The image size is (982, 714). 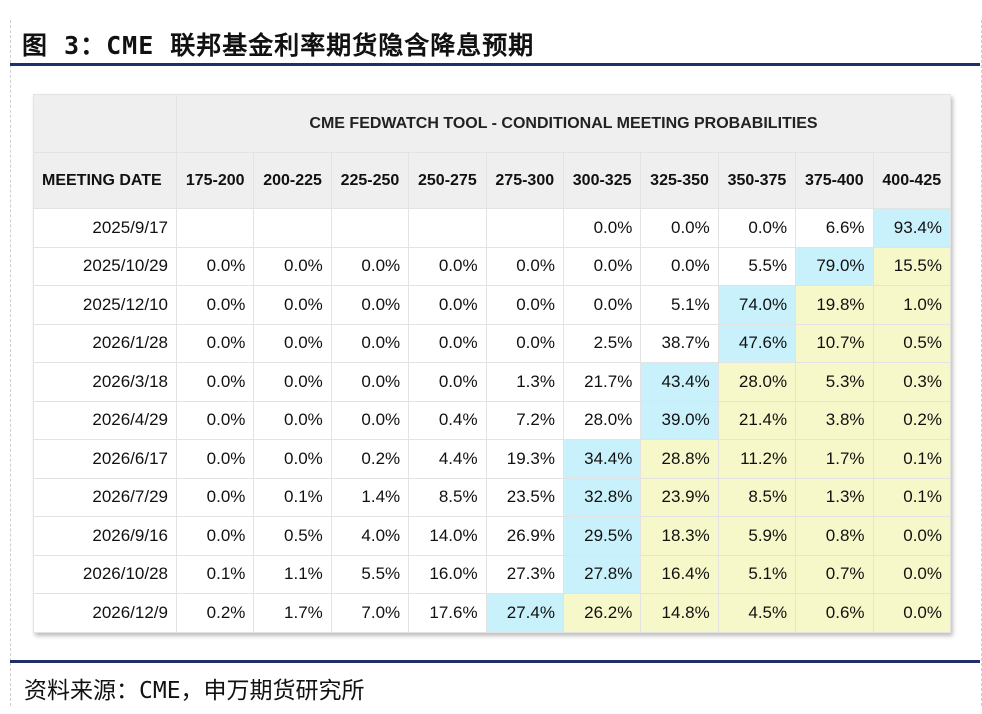 I want to click on probability-cell: 27.8%, so click(x=602, y=574).